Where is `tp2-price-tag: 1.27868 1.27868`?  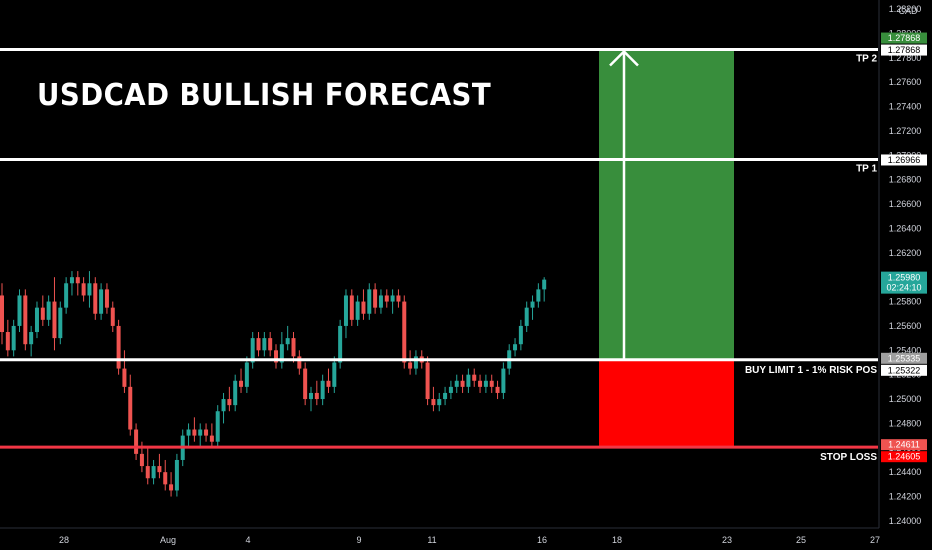
tp2-price-tag: 1.27868 1.27868 is located at coordinates (904, 44).